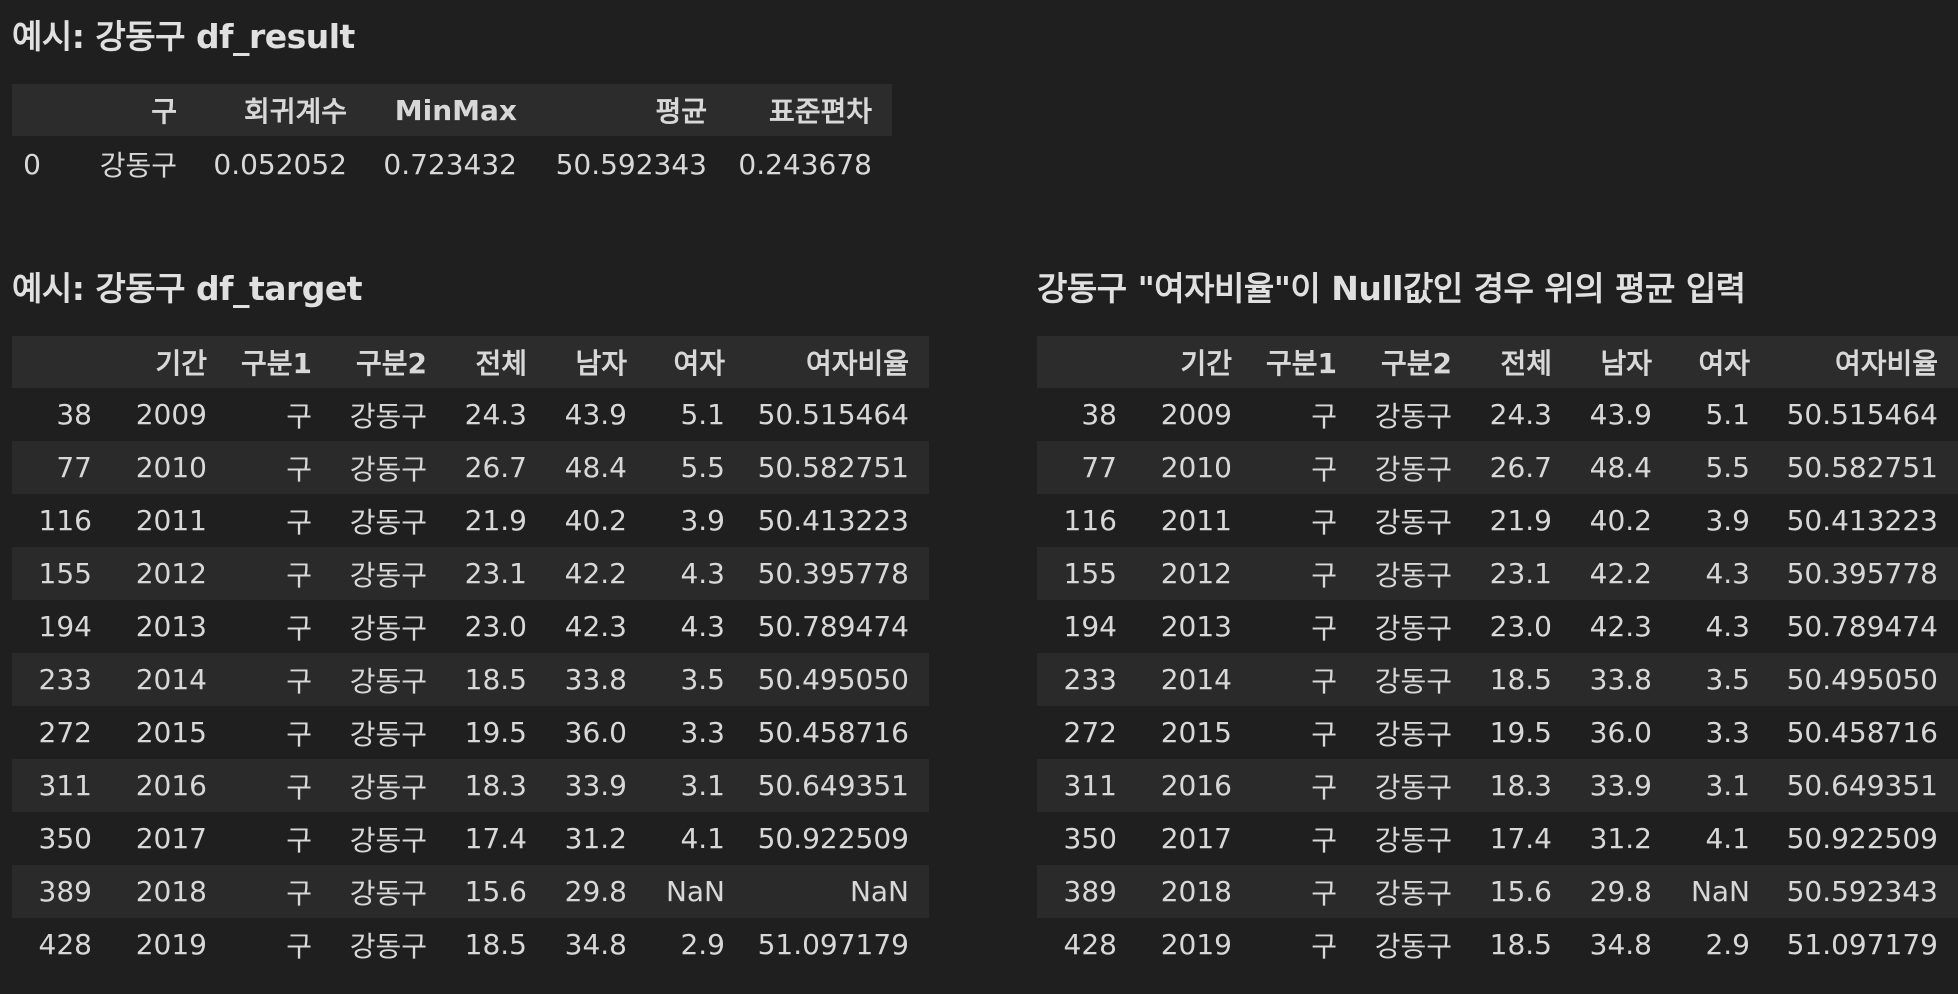 The height and width of the screenshot is (994, 1958). What do you see at coordinates (1497, 679) in the screenshot?
I see `table-row: 233 2014 구 강동구 18.5 33.8 3.5 50.495050` at bounding box center [1497, 679].